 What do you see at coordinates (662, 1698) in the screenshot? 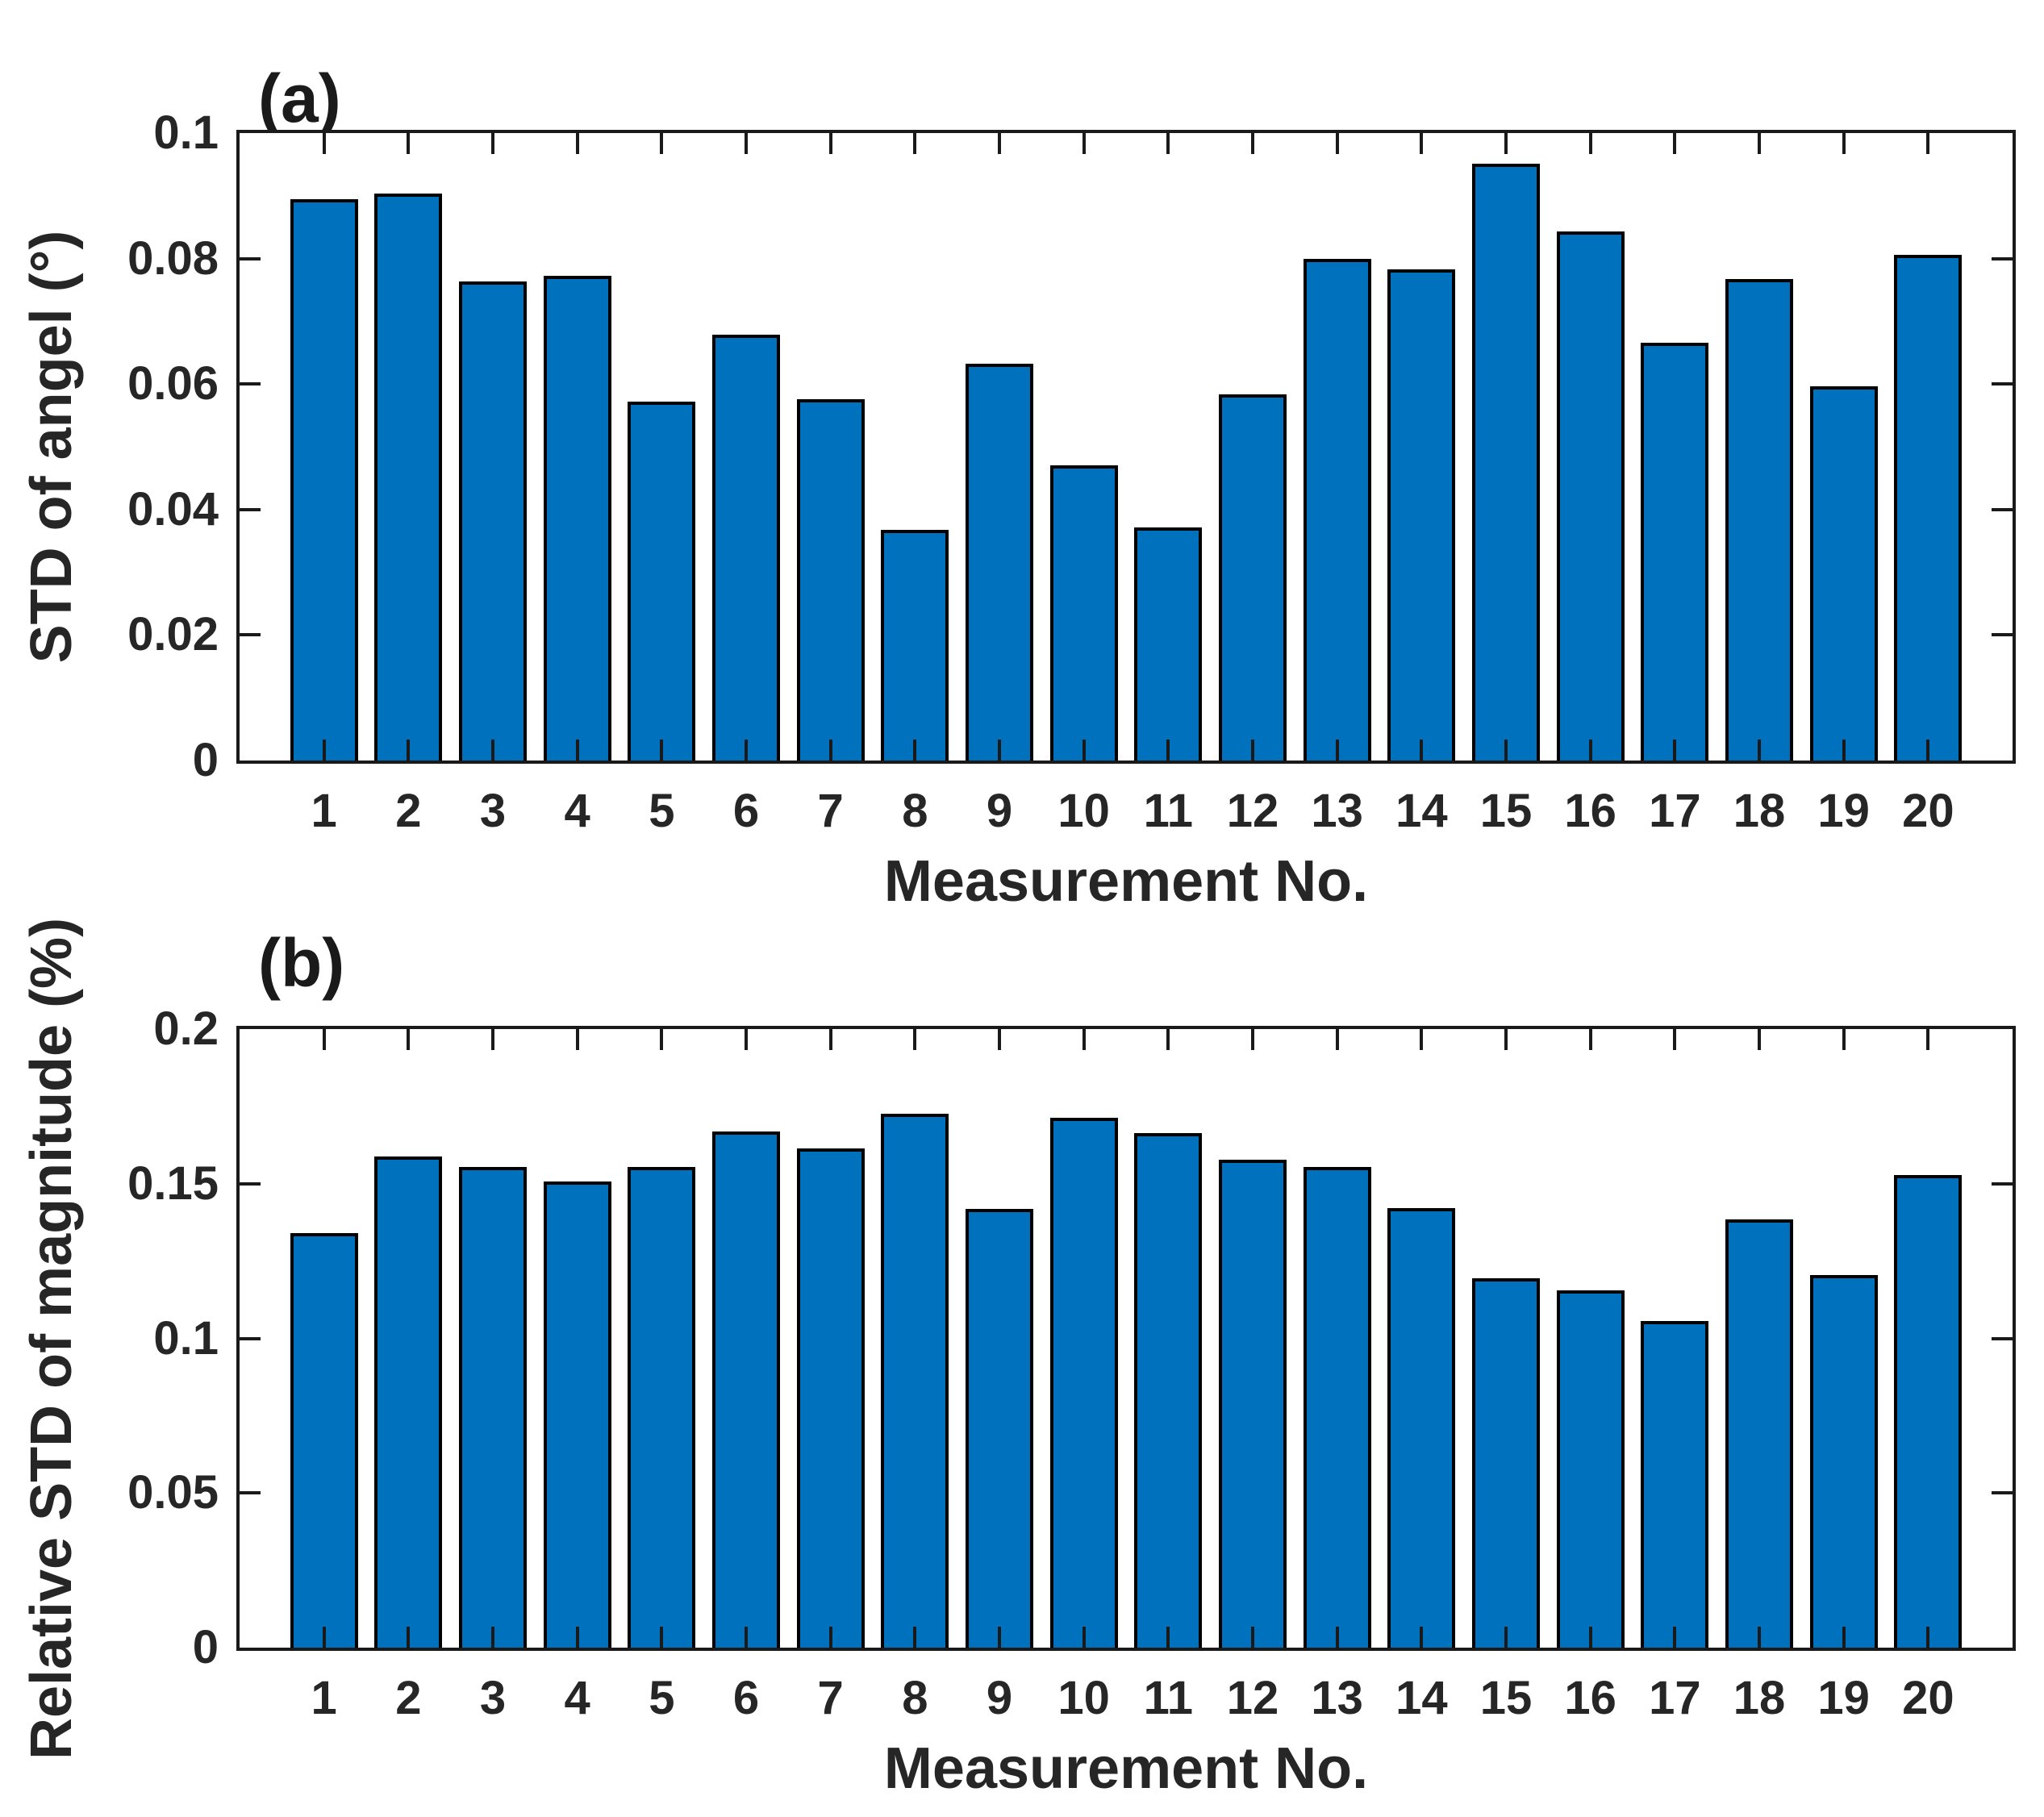
I see `x-tick-label: 5` at bounding box center [662, 1698].